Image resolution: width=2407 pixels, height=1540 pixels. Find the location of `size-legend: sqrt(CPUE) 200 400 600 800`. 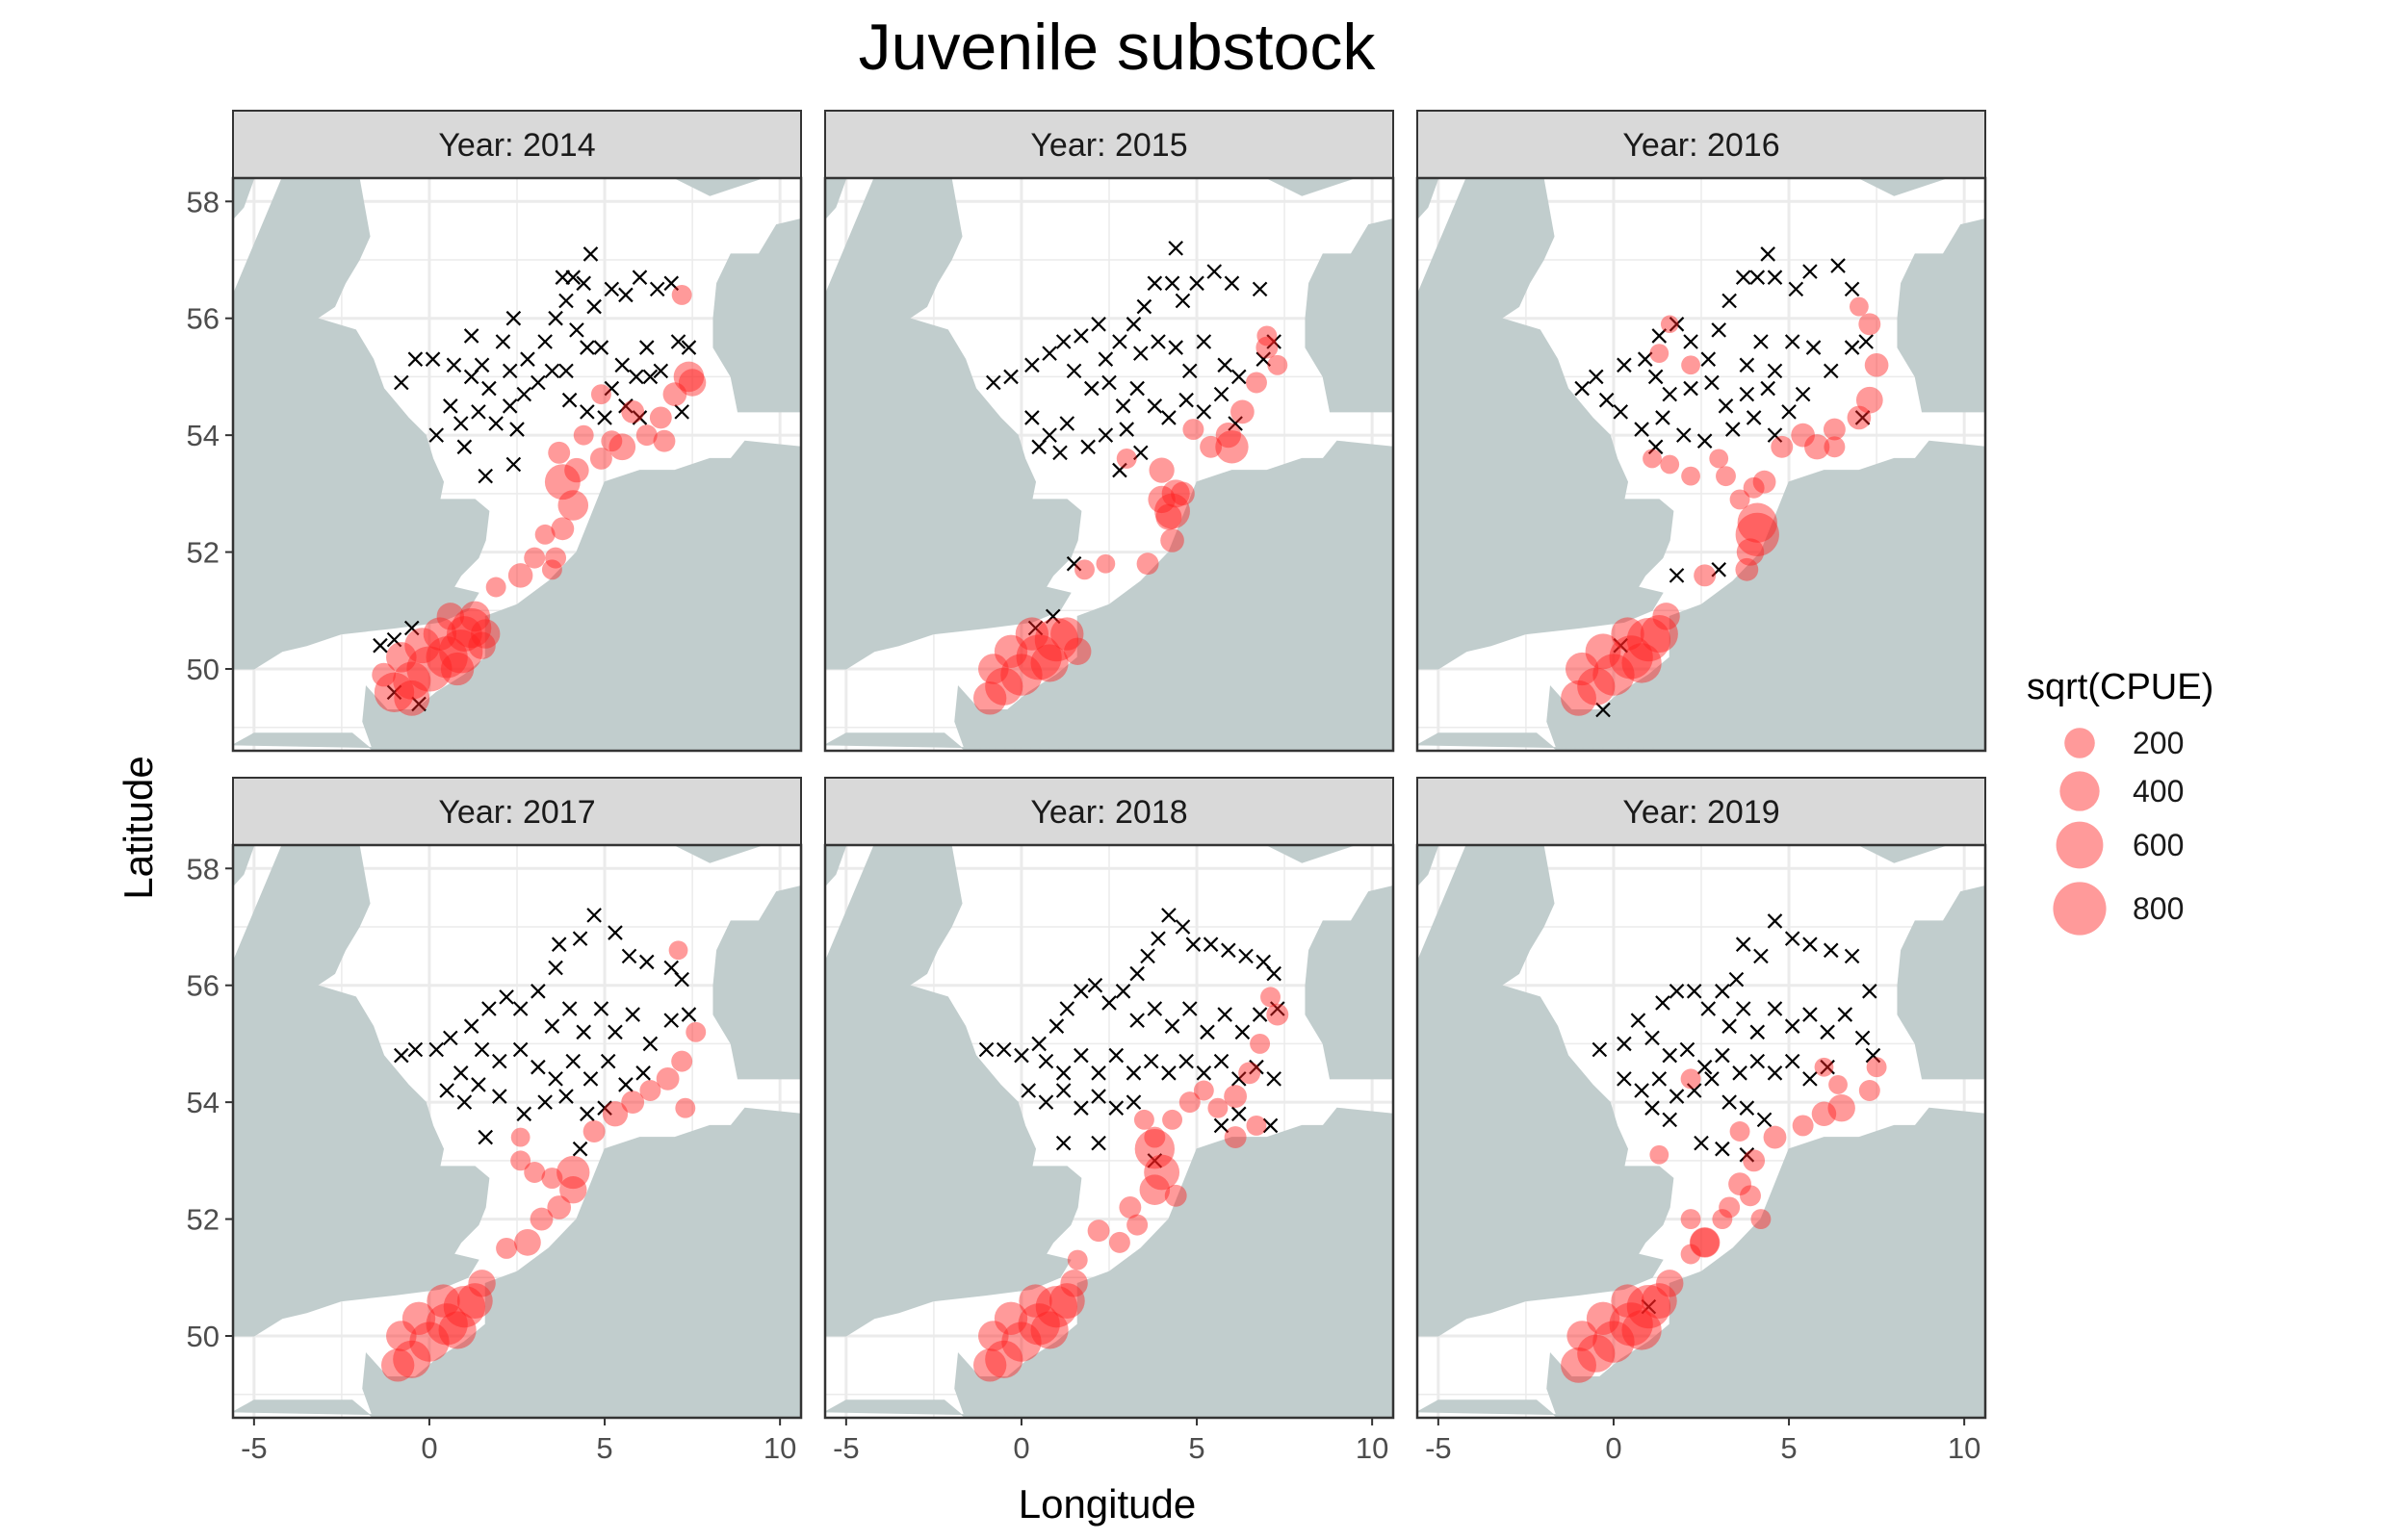

size-legend: sqrt(CPUE) 200 400 600 800 is located at coordinates (2120, 801).